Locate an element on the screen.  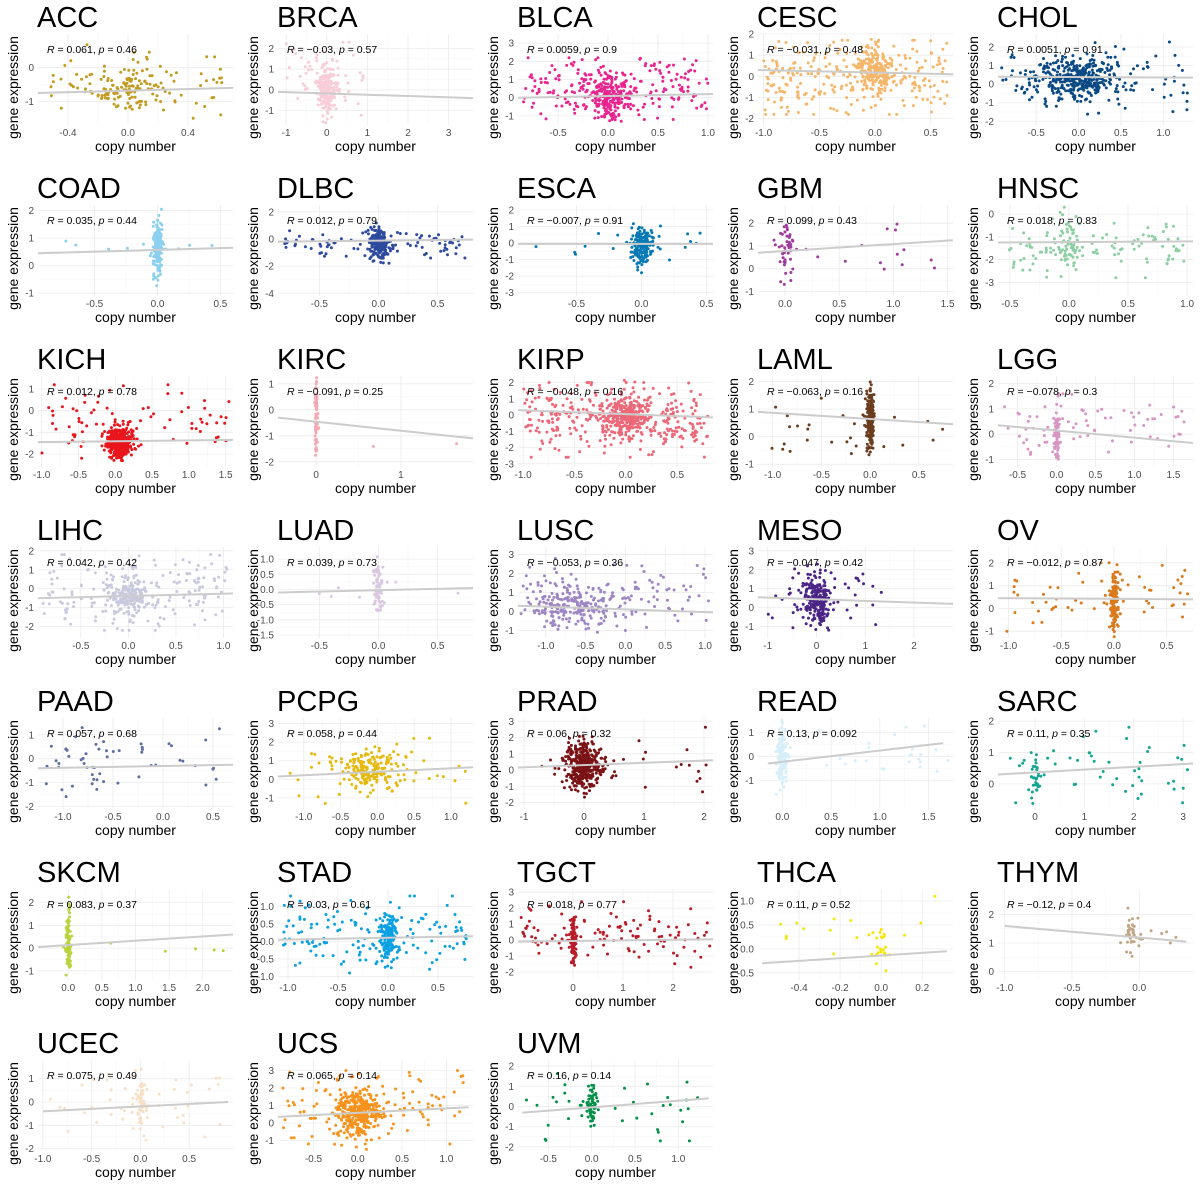
panel-title: CHOL is located at coordinates (1037, 18).